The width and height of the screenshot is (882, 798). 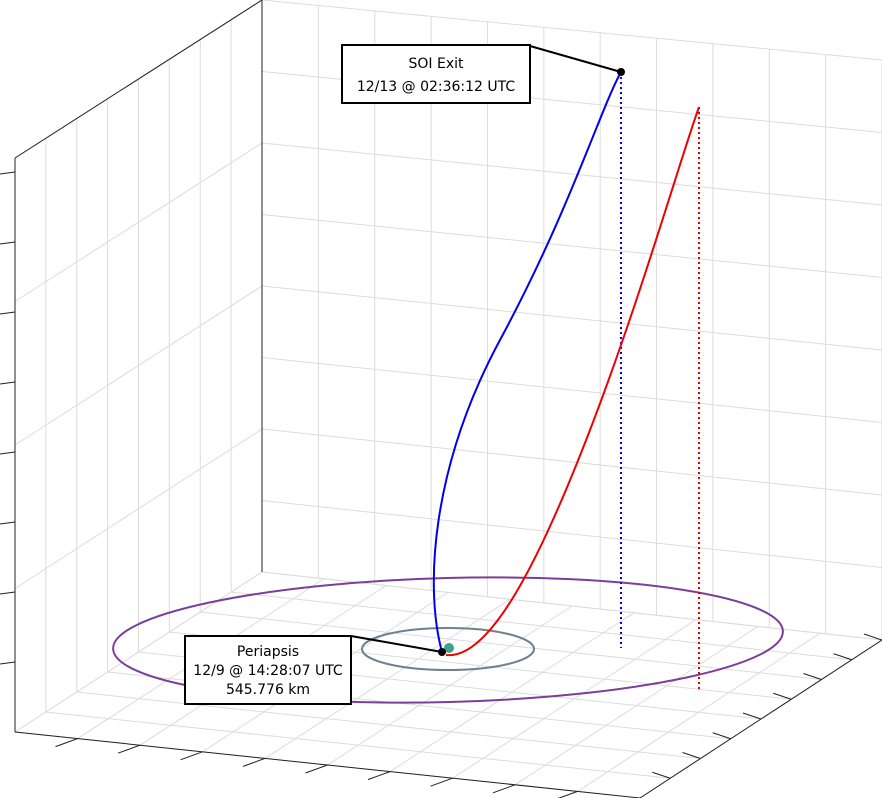 What do you see at coordinates (442, 652) in the screenshot?
I see `periapsis-point` at bounding box center [442, 652].